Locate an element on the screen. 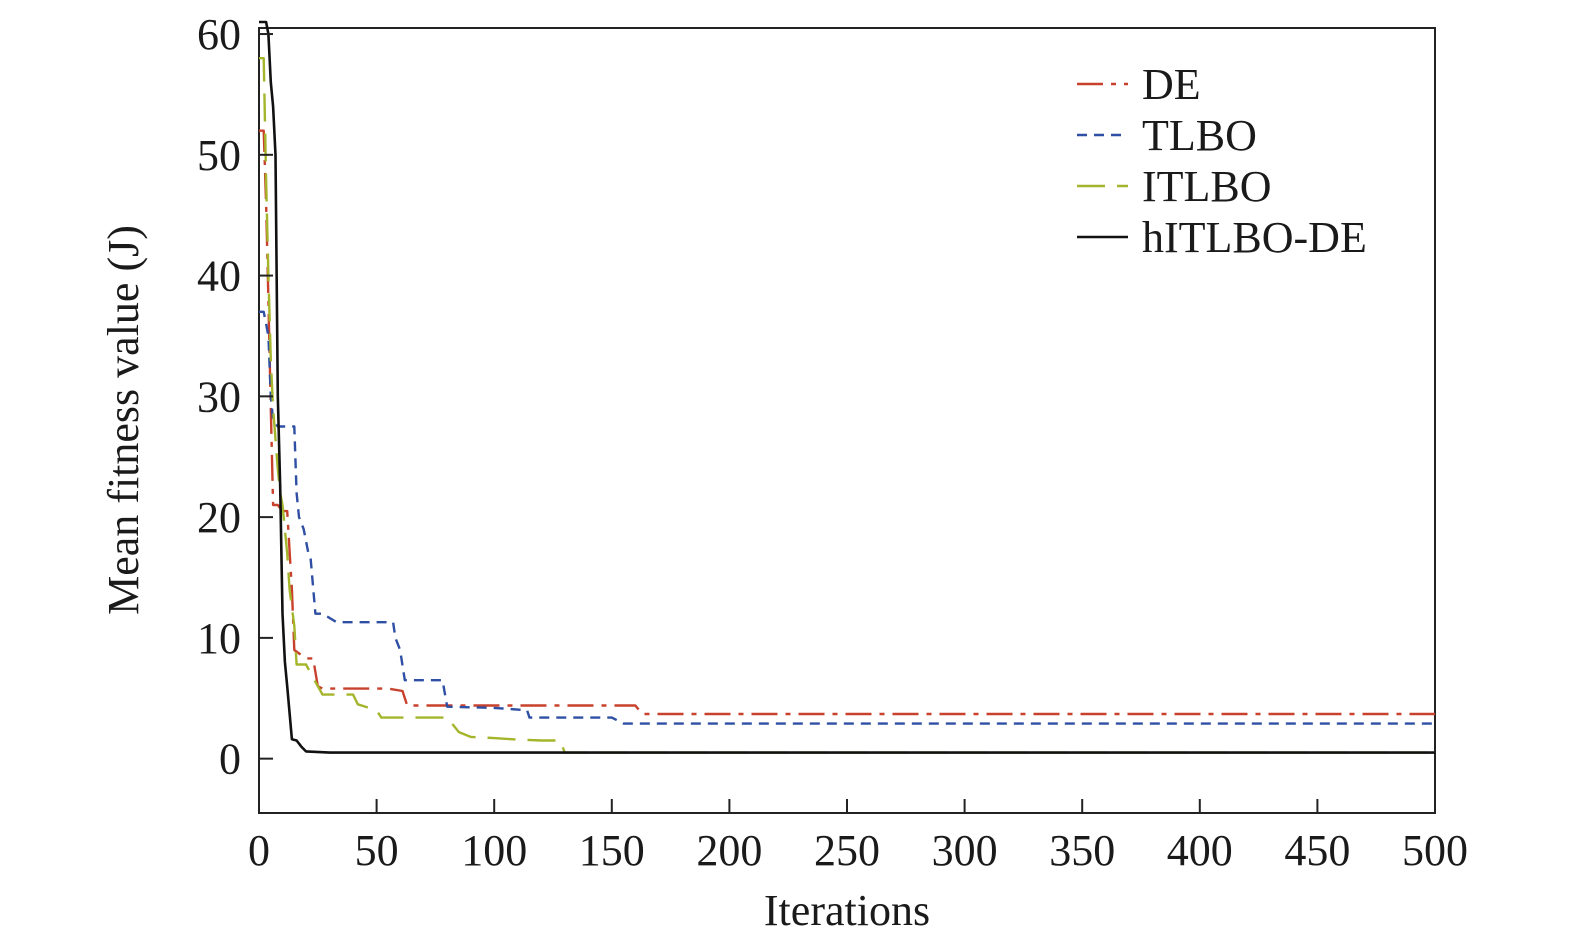 This screenshot has width=1575, height=949. x-tick-label: 350 is located at coordinates (1082, 850).